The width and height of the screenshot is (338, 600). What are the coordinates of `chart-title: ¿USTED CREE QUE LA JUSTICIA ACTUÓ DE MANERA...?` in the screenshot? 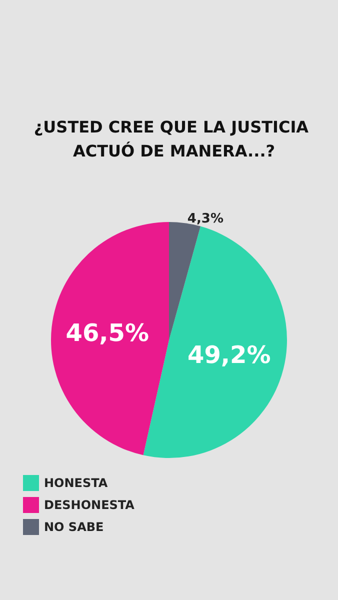 It's located at (174, 139).